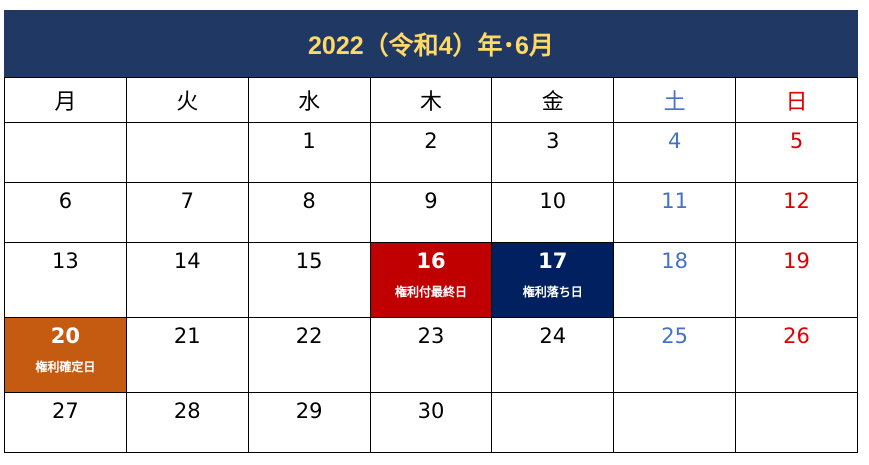 The height and width of the screenshot is (465, 869). What do you see at coordinates (187, 201) in the screenshot?
I see `day-number: 7` at bounding box center [187, 201].